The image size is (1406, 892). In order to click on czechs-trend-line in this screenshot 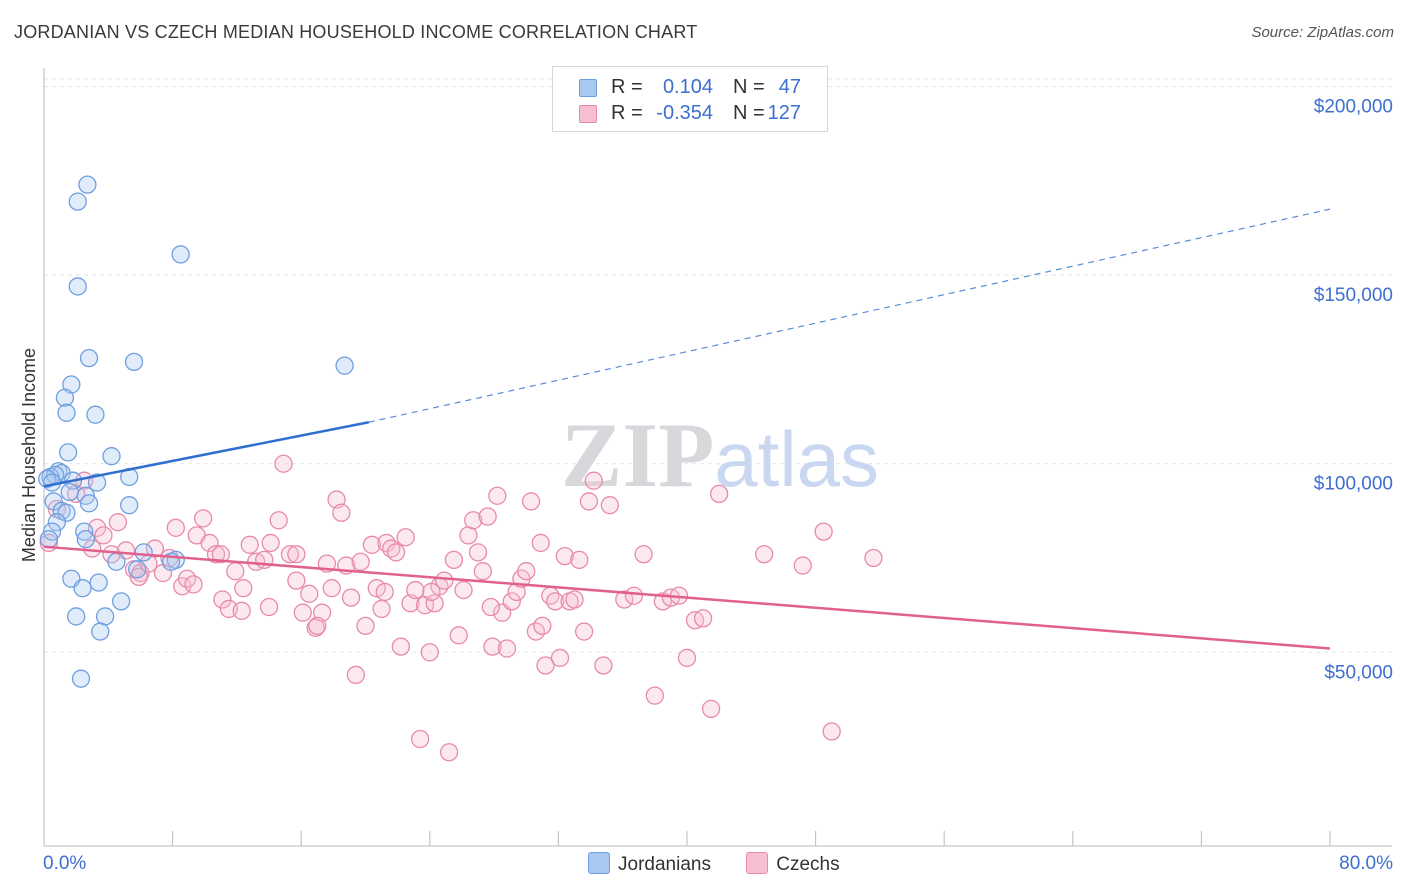, I will do `click(687, 597)`.